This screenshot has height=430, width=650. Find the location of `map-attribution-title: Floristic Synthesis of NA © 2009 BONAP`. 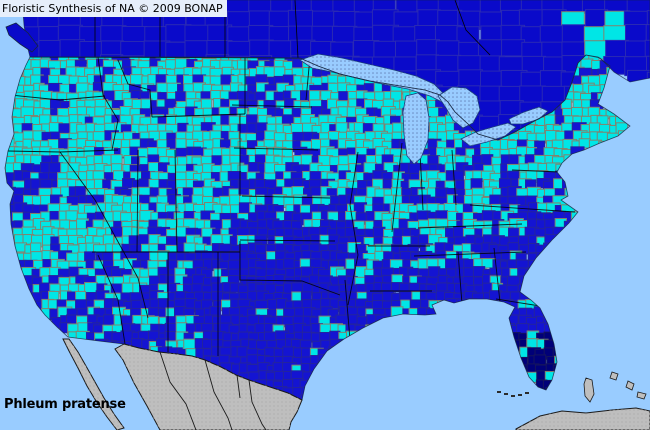

map-attribution-title: Floristic Synthesis of NA © 2009 BONAP is located at coordinates (113, 8).